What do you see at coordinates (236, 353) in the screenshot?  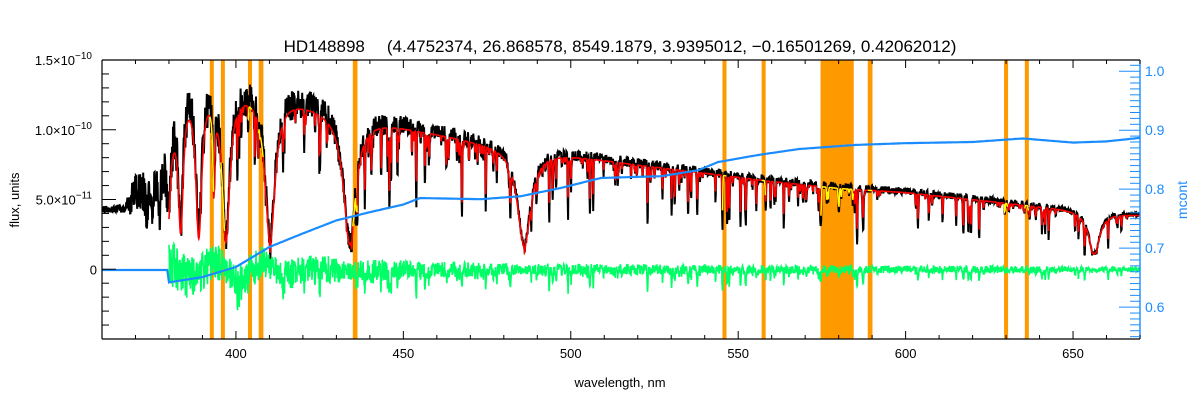 I see `x-tick-label: 400` at bounding box center [236, 353].